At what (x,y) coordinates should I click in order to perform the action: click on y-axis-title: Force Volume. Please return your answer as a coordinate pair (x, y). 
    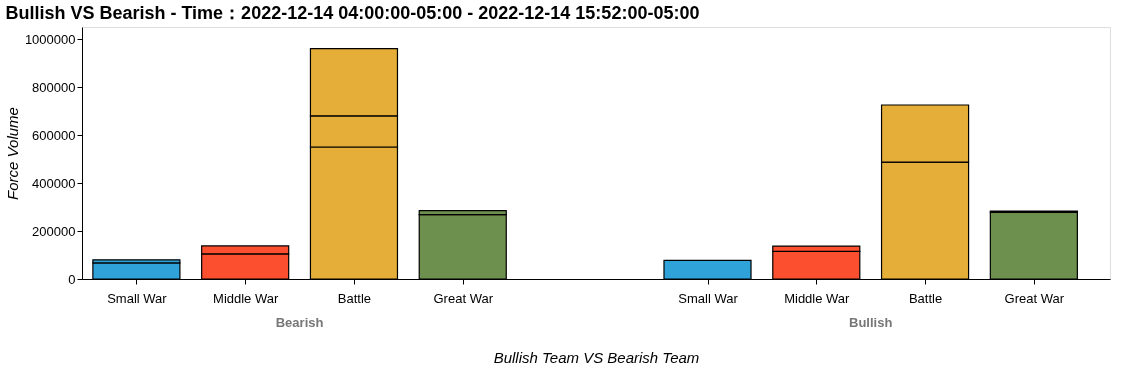
    Looking at the image, I should click on (12, 153).